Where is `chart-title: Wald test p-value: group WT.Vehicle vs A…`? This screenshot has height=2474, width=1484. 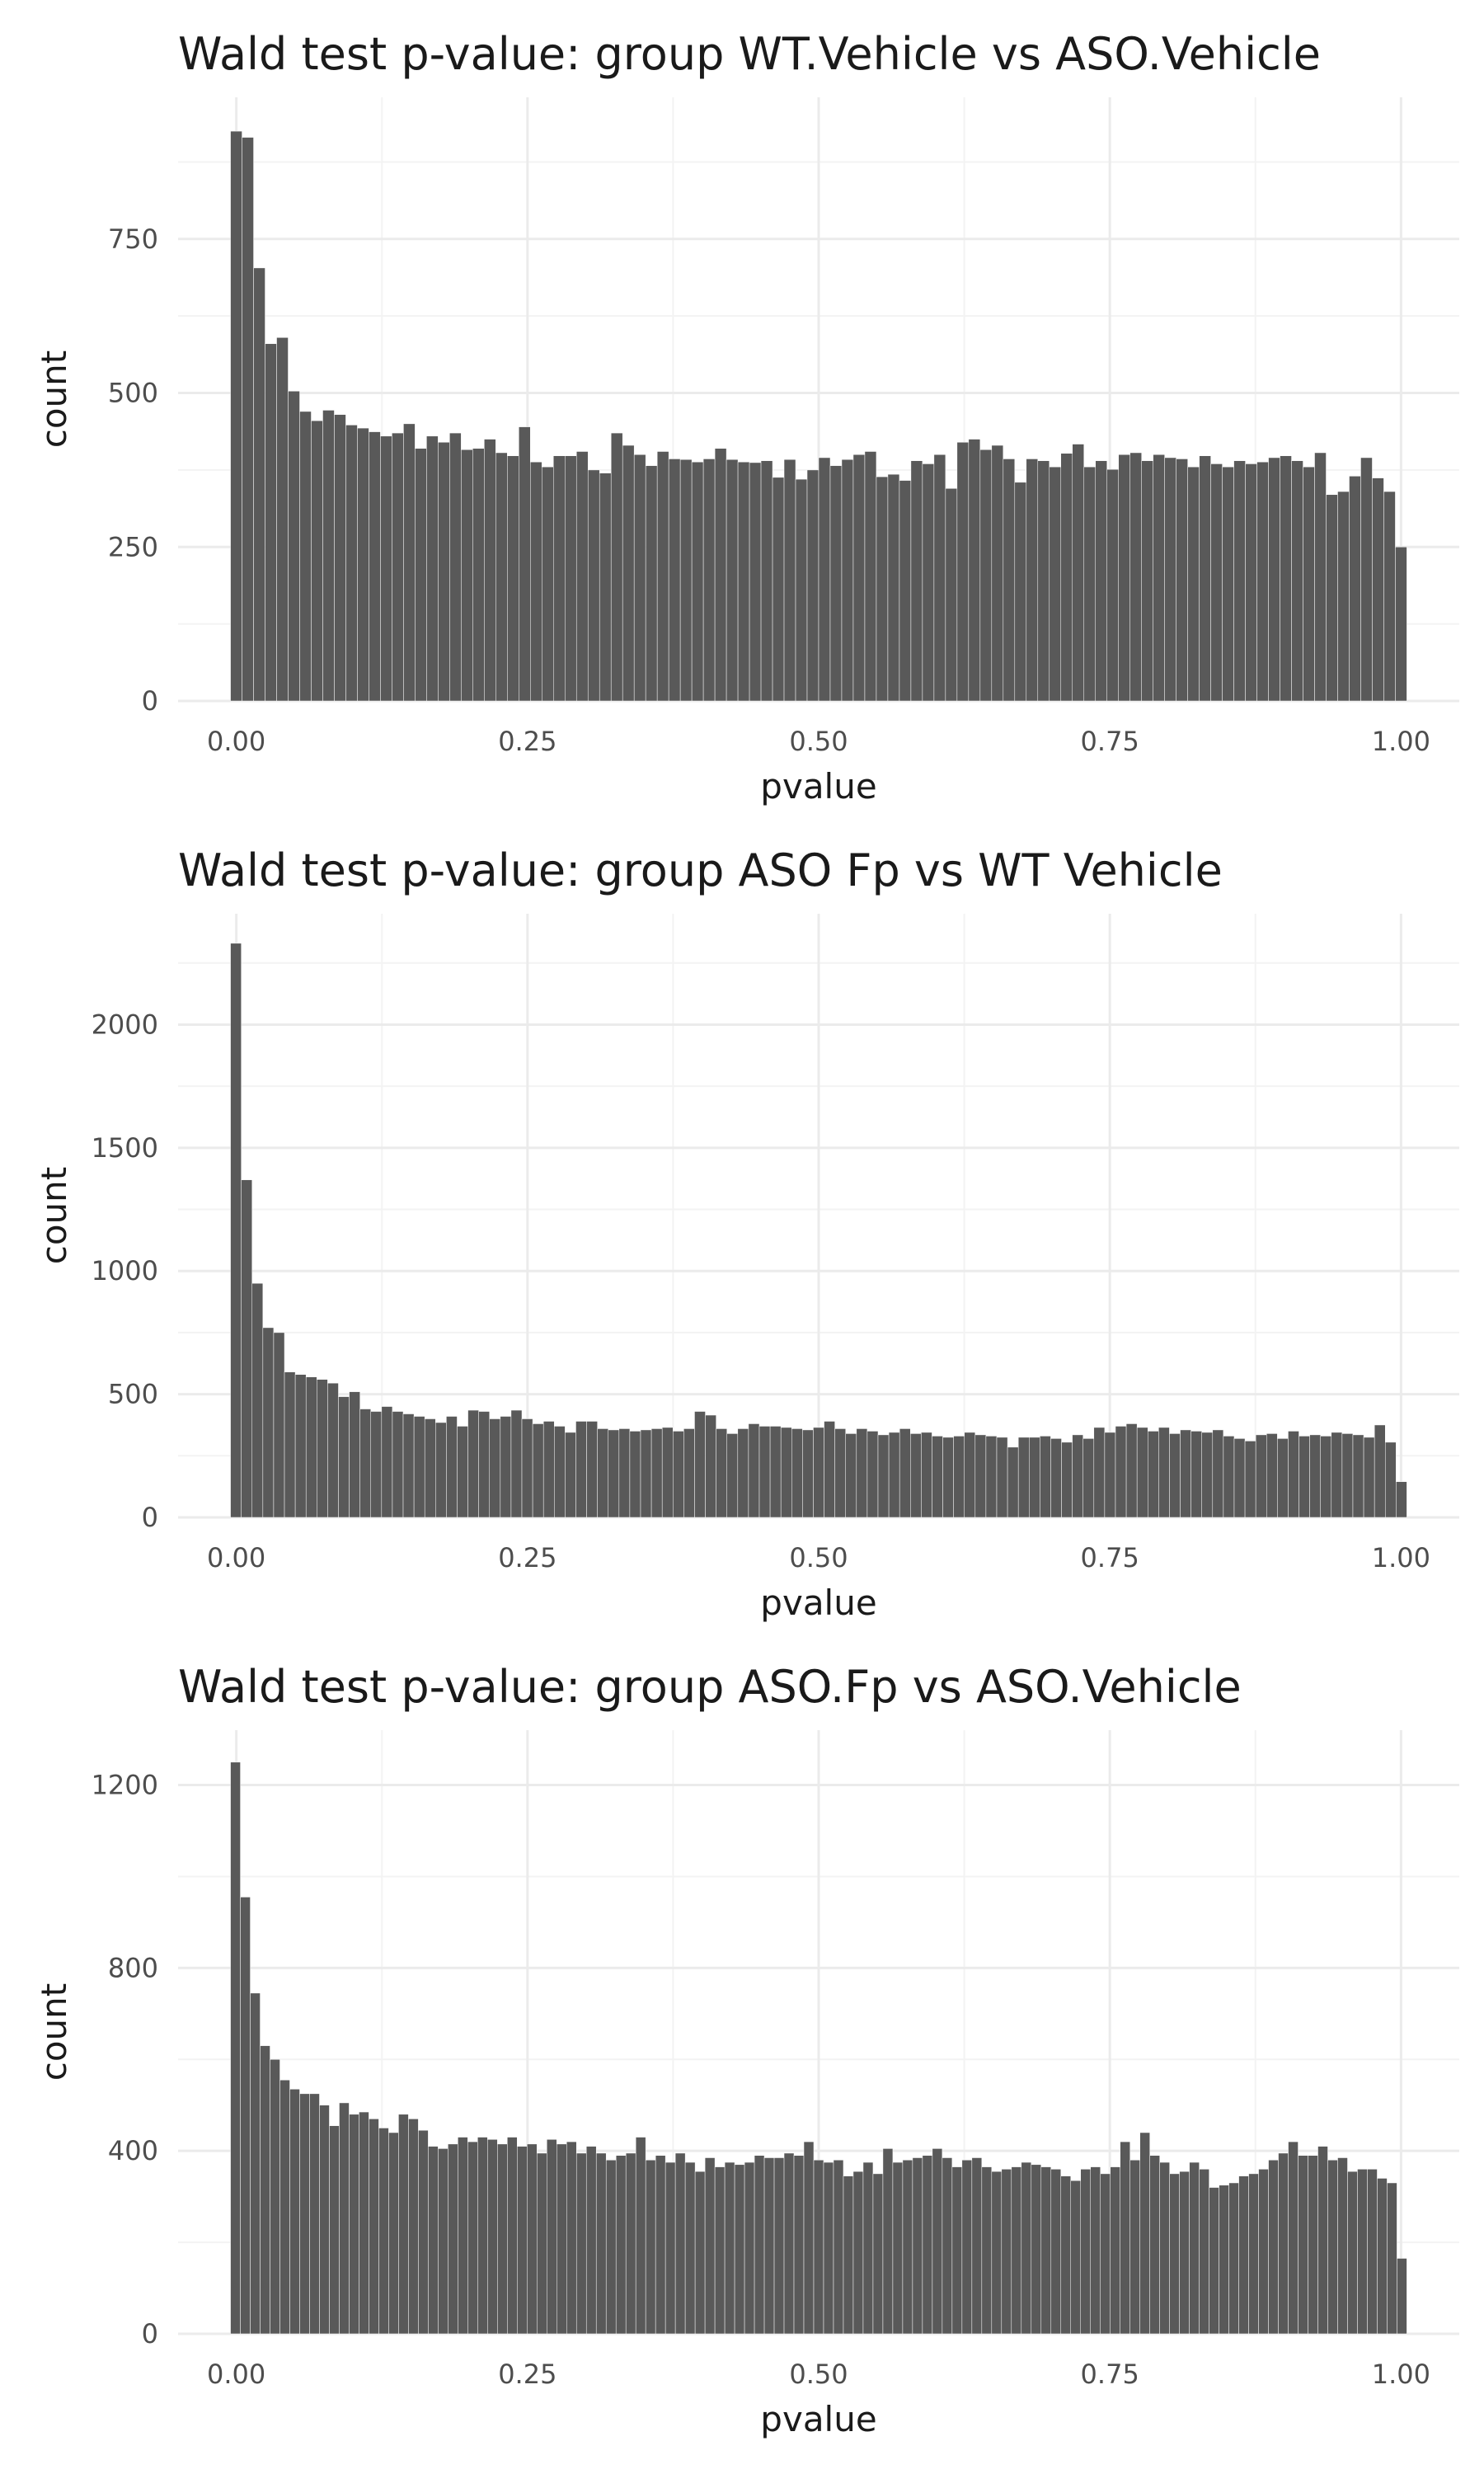 chart-title: Wald test p-value: group WT.Vehicle vs A… is located at coordinates (749, 54).